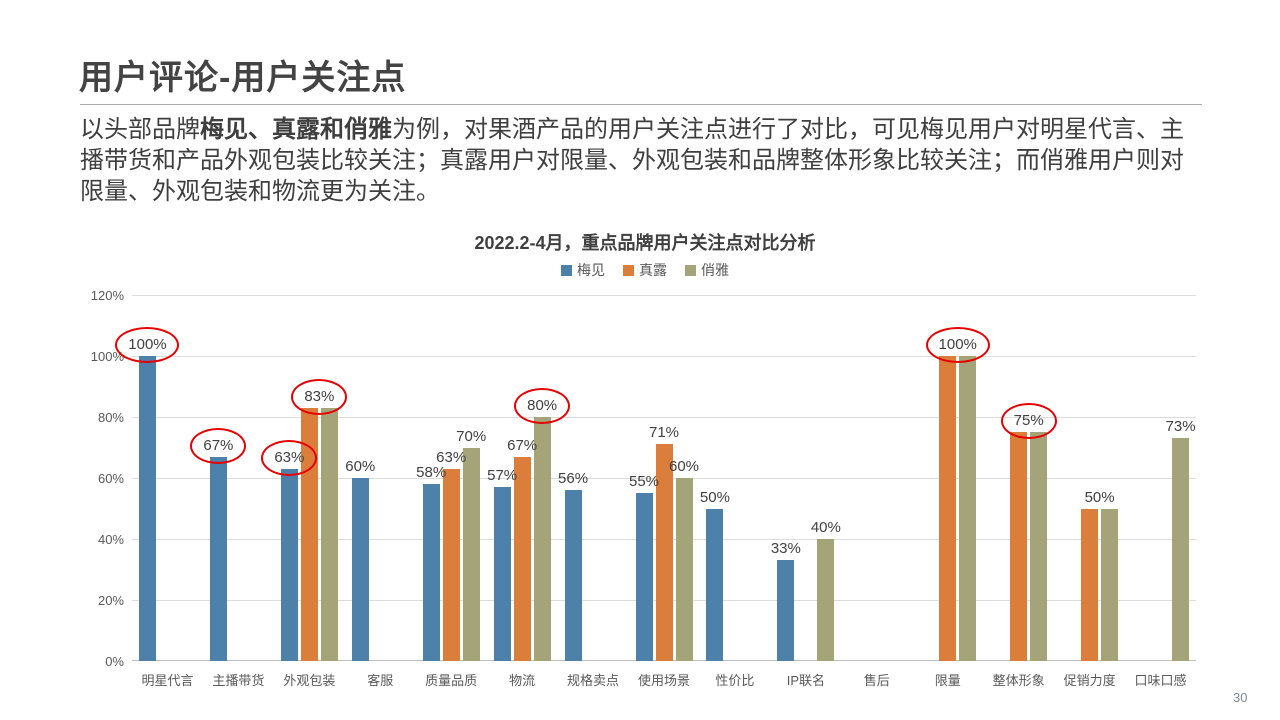 The height and width of the screenshot is (720, 1280). Describe the element at coordinates (471, 436) in the screenshot. I see `data-label: 70%` at that location.